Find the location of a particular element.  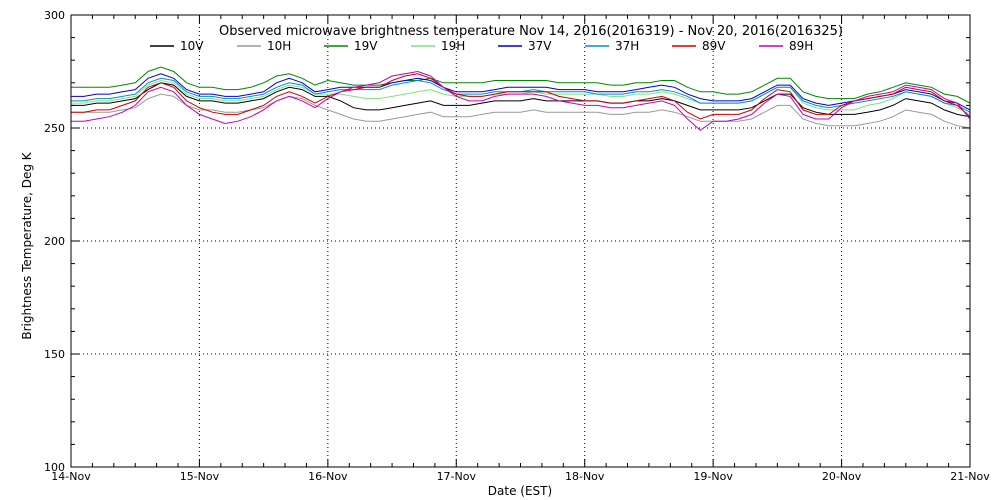

legend: 10V 10H 19V 19H 37V 37H 89V 89H is located at coordinates (481, 46).